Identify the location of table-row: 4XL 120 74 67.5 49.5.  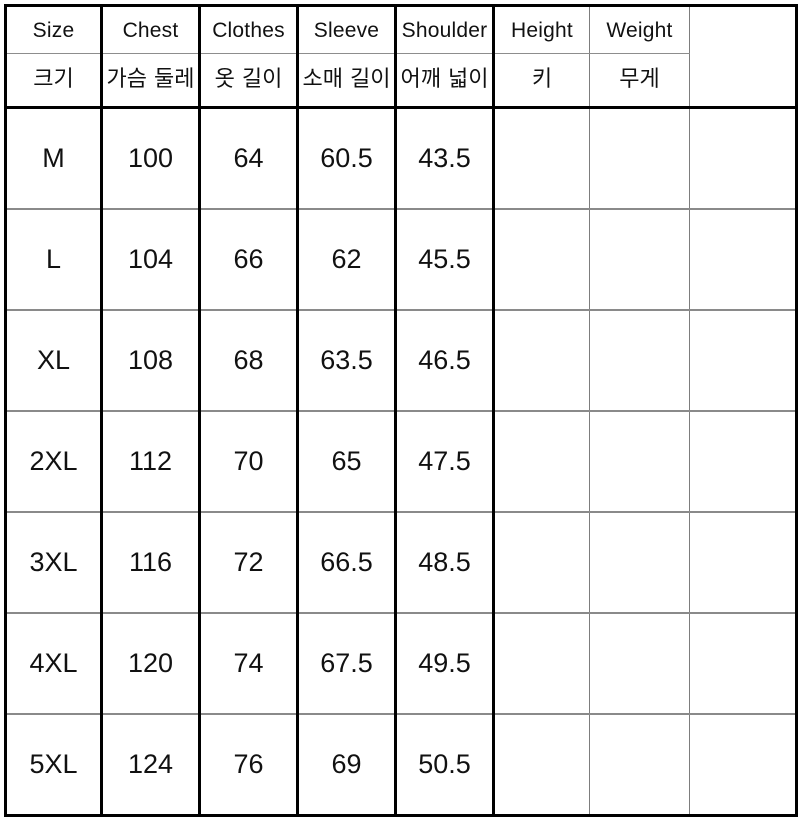
(401, 664).